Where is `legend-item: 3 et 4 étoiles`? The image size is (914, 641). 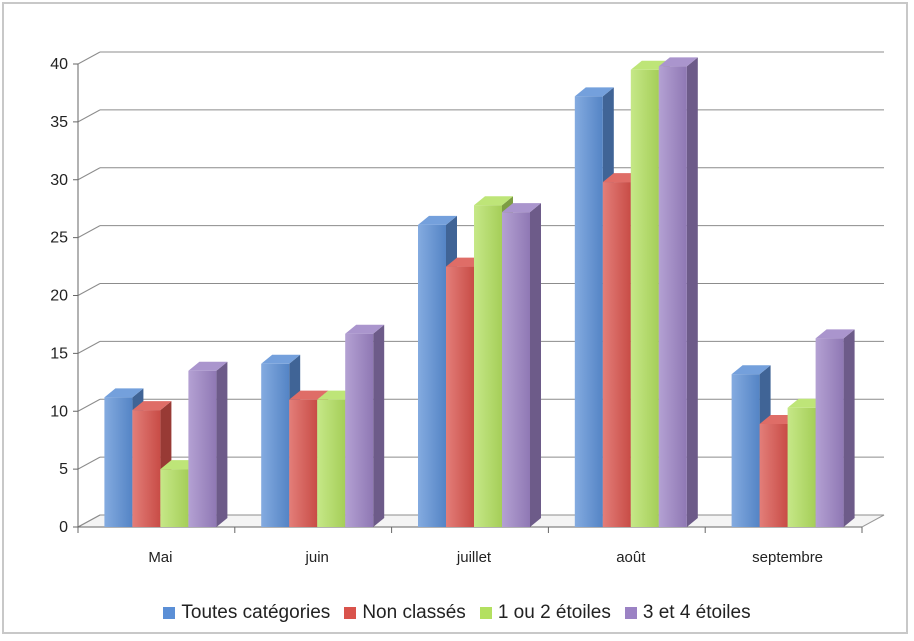 legend-item: 3 et 4 étoiles is located at coordinates (688, 613).